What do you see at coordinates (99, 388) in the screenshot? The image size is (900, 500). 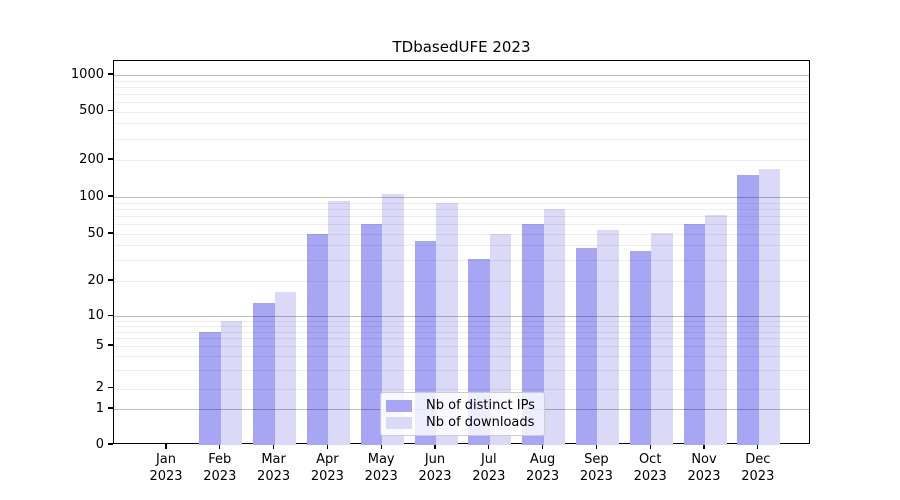 I see `y-tick-label: 2` at bounding box center [99, 388].